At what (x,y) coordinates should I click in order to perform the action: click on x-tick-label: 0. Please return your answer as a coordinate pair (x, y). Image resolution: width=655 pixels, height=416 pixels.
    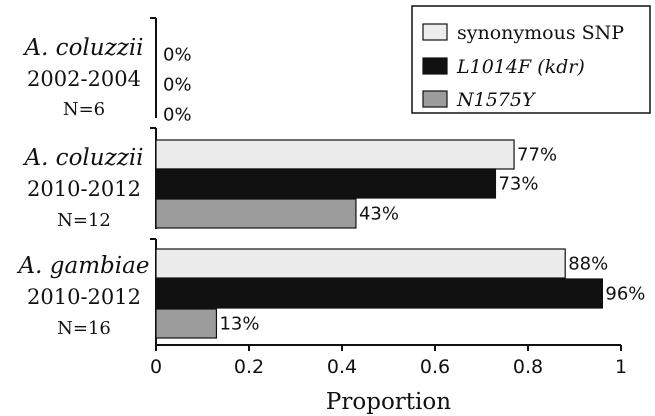
    Looking at the image, I should click on (156, 367).